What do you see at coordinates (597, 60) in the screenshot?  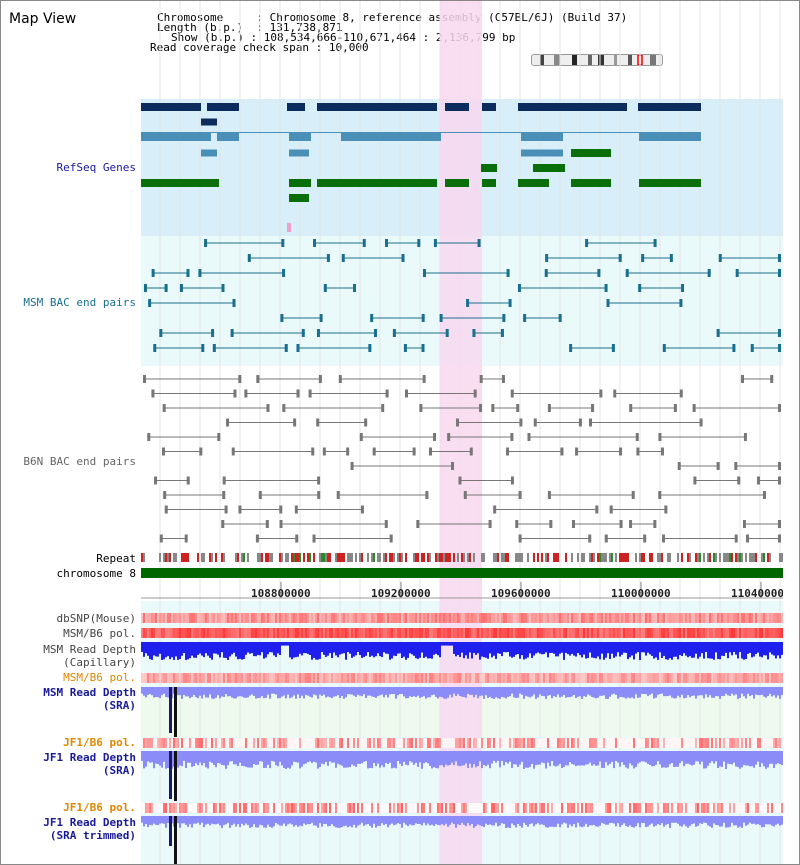 I see `chromosome-ideogram` at bounding box center [597, 60].